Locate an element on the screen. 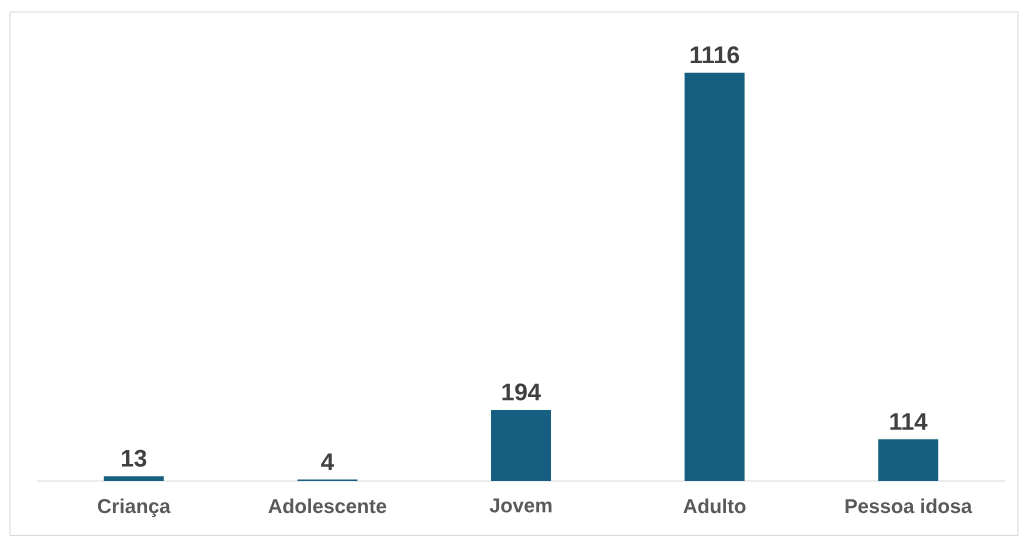 Image resolution: width=1019 pixels, height=536 pixels. data-label: 114 is located at coordinates (909, 421).